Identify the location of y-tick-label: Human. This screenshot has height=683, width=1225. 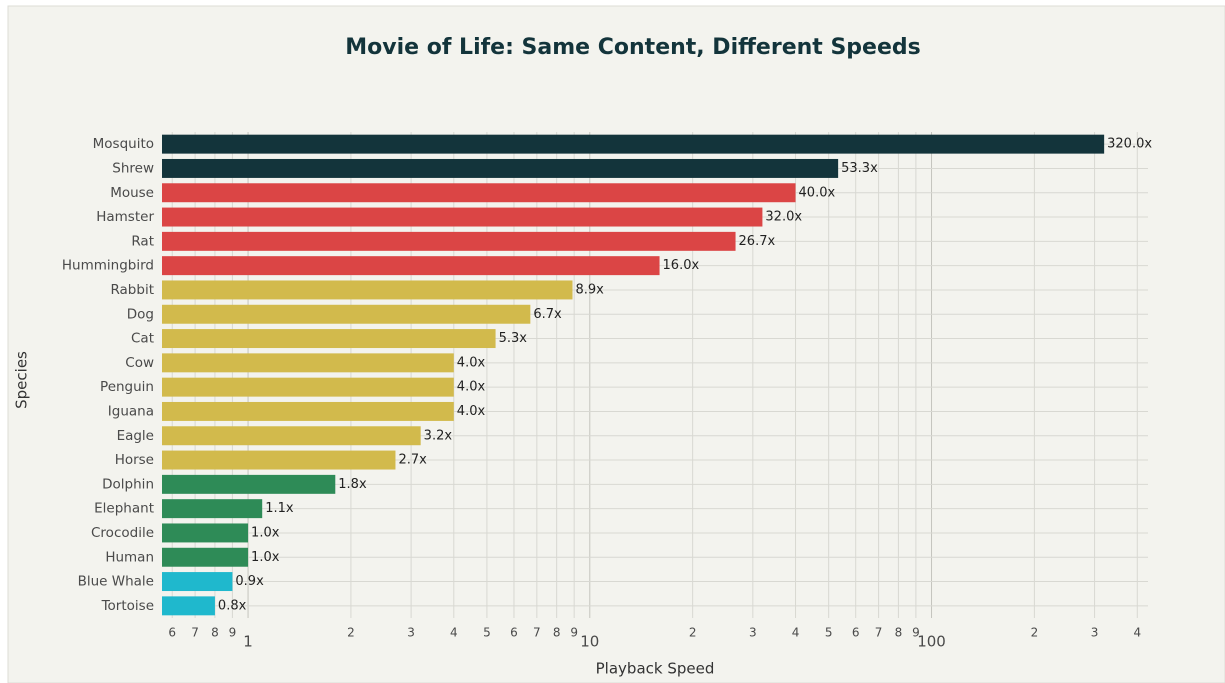
(129, 557).